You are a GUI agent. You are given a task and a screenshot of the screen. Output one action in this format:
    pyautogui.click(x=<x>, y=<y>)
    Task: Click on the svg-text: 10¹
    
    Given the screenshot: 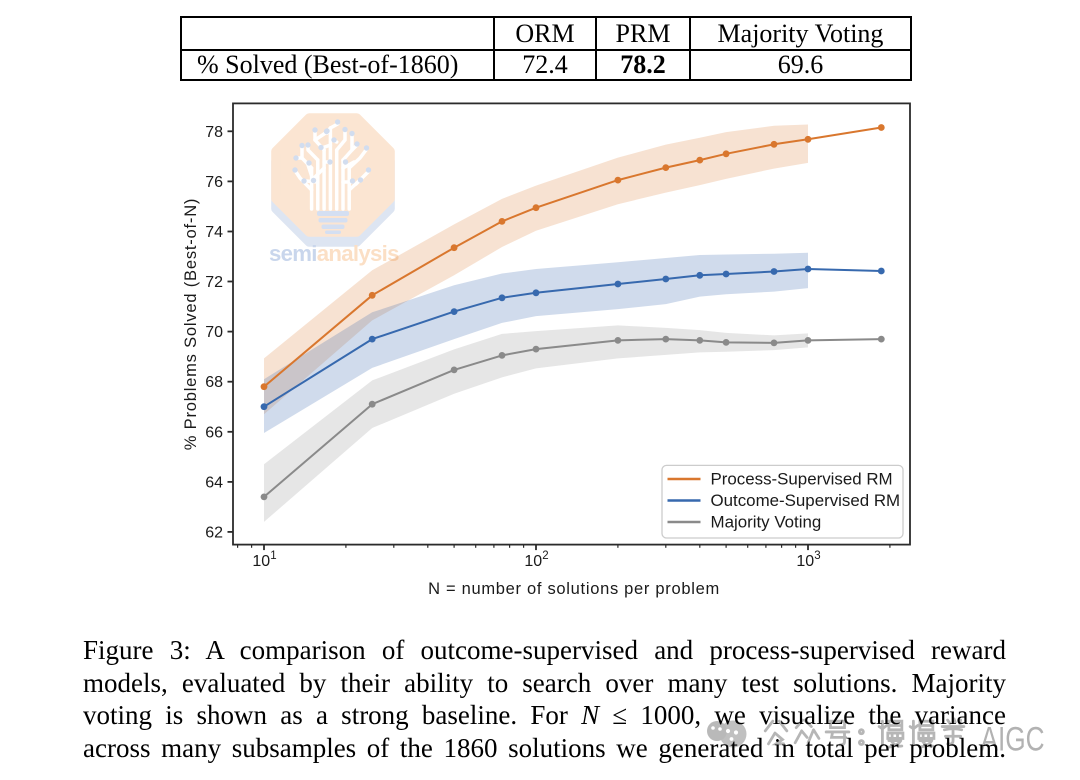 What is the action you would take?
    pyautogui.click(x=264, y=560)
    